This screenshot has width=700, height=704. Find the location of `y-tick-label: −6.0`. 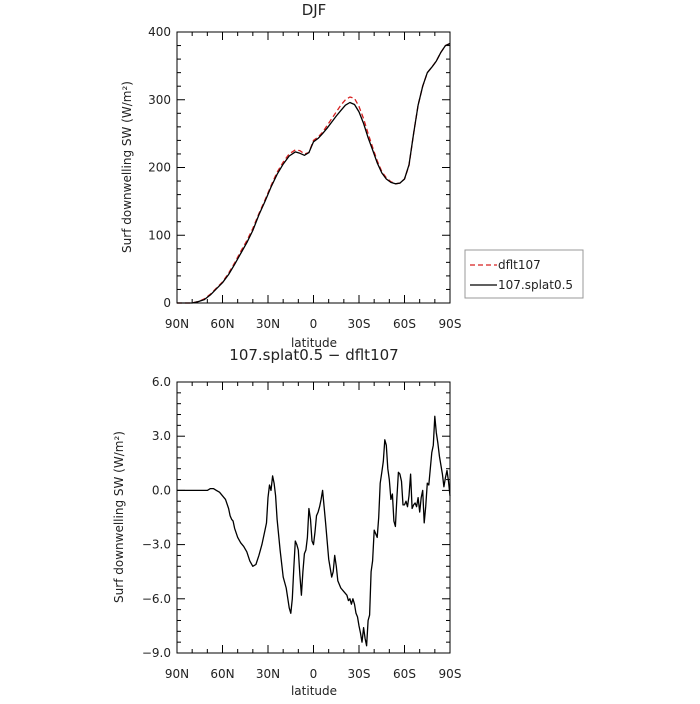

y-tick-label: −6.0 is located at coordinates (156, 599).